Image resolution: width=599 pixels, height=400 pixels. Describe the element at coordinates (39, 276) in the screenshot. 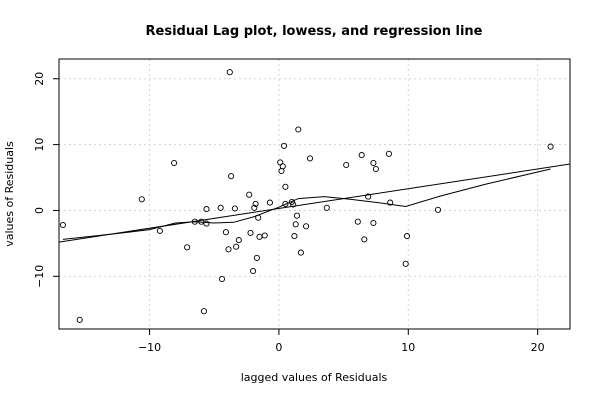

I see `y-tick-label: −10` at that location.